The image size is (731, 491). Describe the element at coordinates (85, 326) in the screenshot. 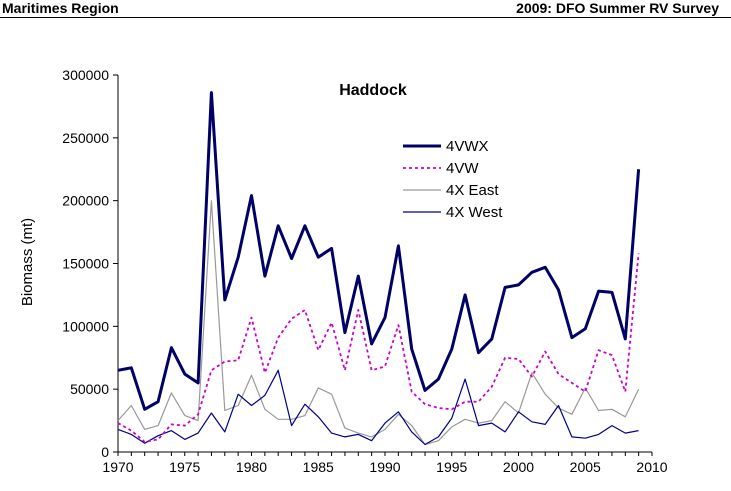

I see `y-tick-label: 100000` at that location.